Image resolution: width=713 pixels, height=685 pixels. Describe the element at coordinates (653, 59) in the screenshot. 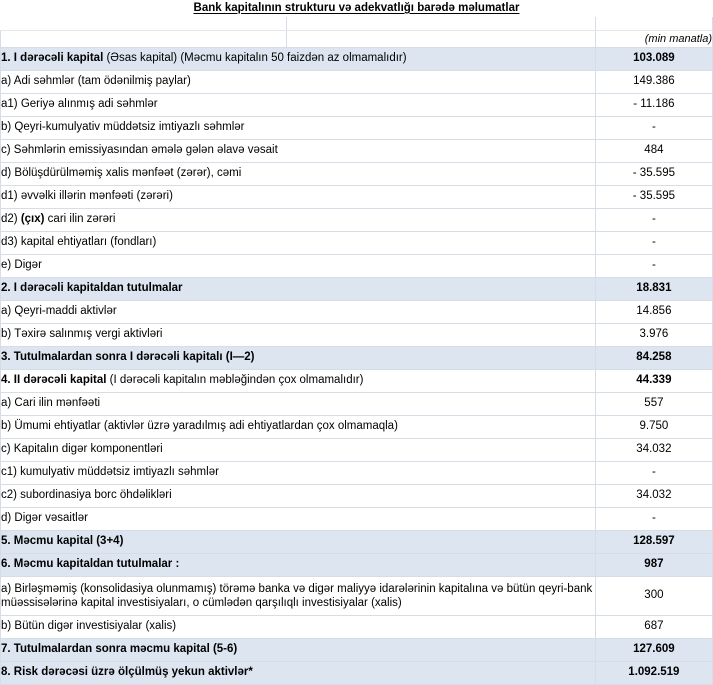

I see `row-value: 103.089` at that location.